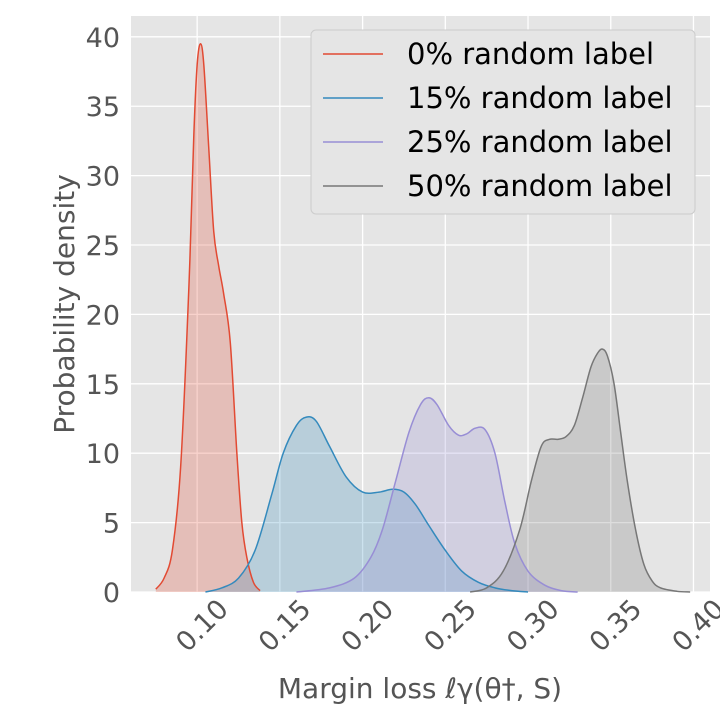  Describe the element at coordinates (540, 186) in the screenshot. I see `legend-label: 50% random label` at that location.